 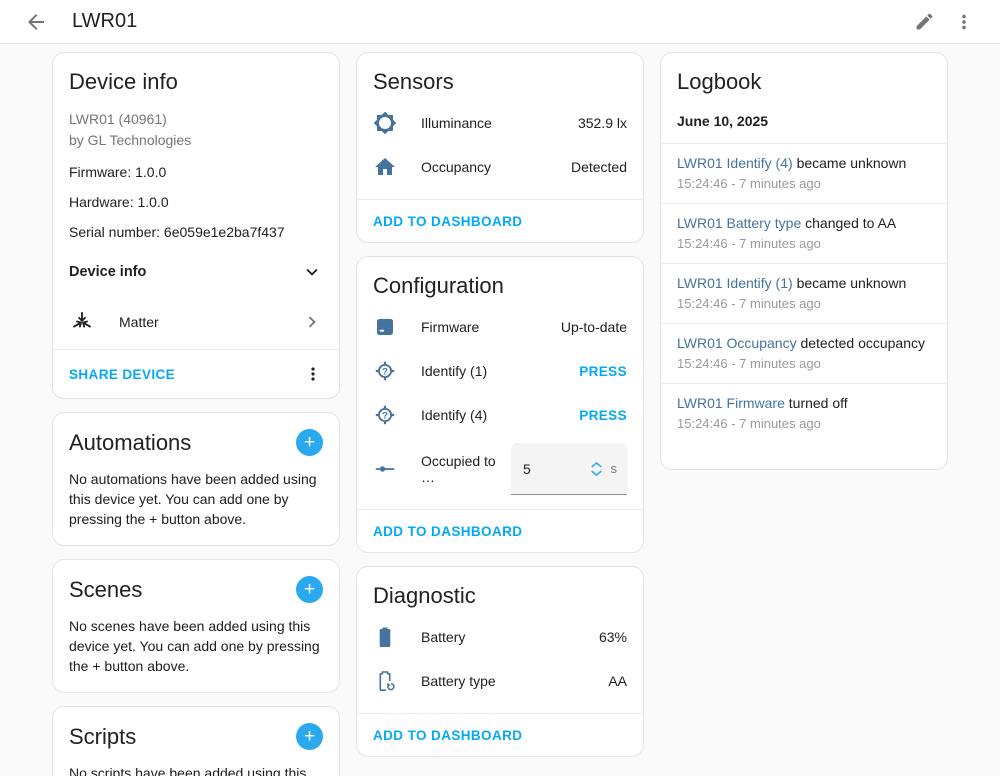 What do you see at coordinates (82, 319) in the screenshot?
I see `matter-icon` at bounding box center [82, 319].